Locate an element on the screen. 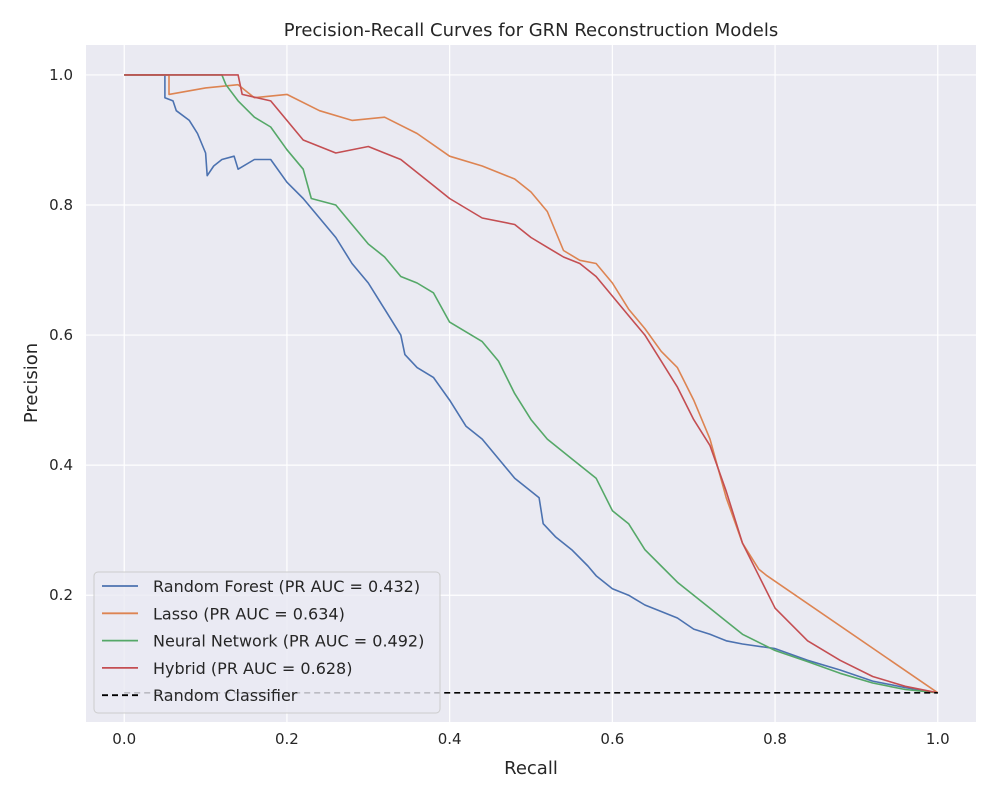  x-tick-label: 0.8 is located at coordinates (775, 739).